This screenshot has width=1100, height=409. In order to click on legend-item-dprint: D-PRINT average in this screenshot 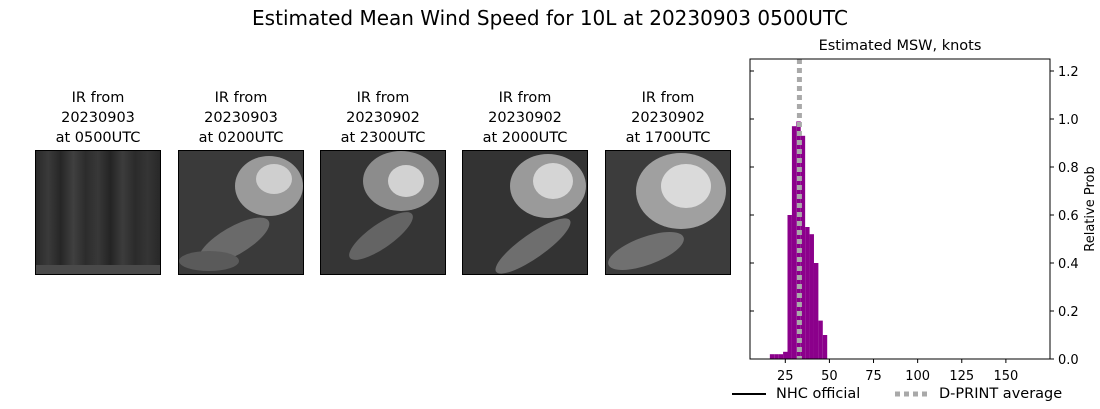, I will do `click(978, 394)`.